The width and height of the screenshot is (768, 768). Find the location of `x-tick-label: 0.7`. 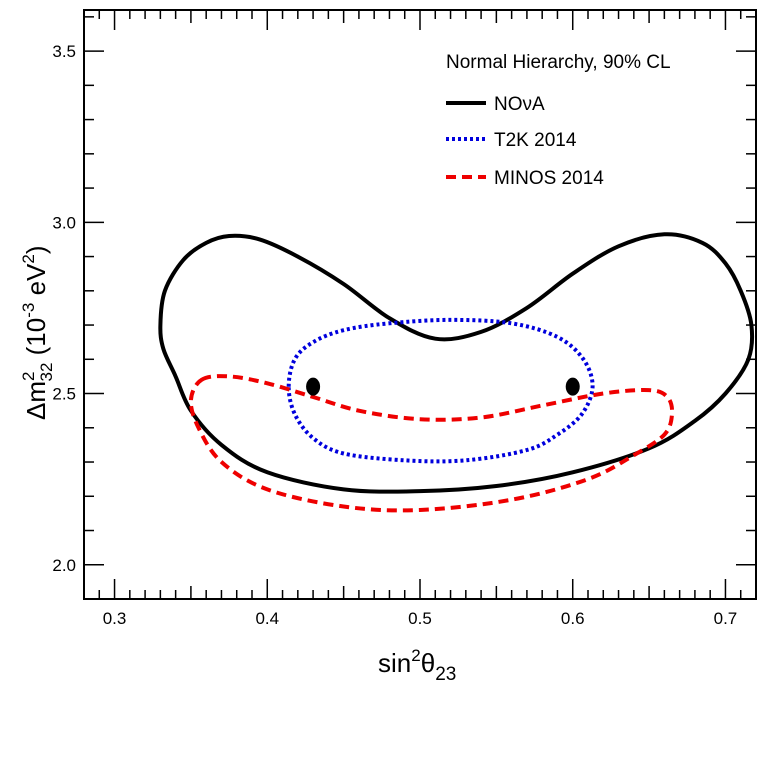

x-tick-label: 0.7 is located at coordinates (726, 618).